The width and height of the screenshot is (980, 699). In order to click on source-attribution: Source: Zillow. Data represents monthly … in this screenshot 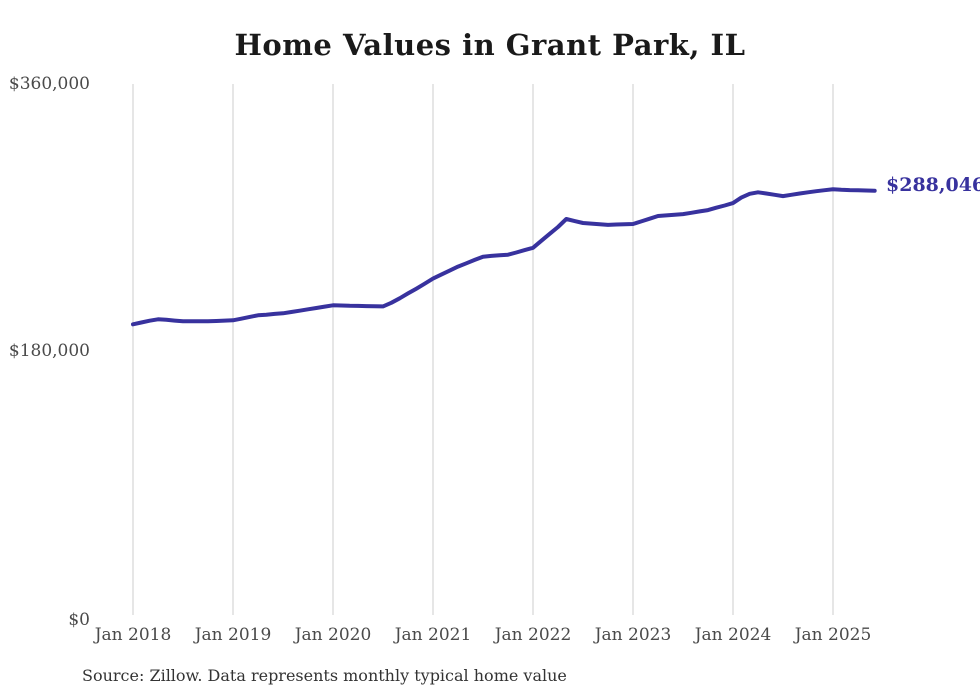, I will do `click(324, 675)`.